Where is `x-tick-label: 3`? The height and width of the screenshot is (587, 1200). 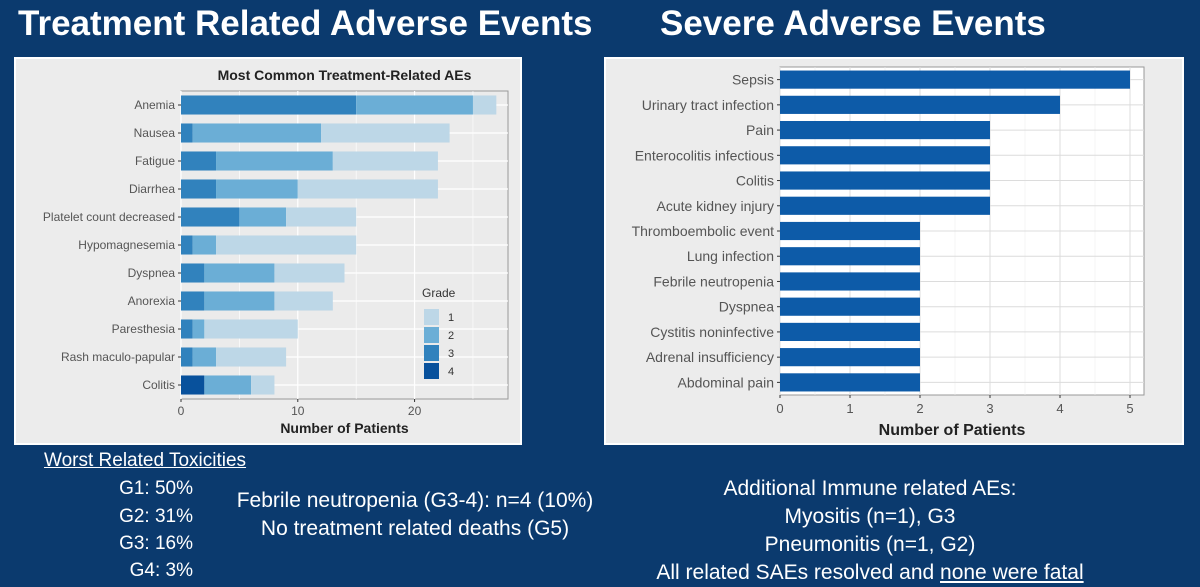
x-tick-label: 3 is located at coordinates (989, 408).